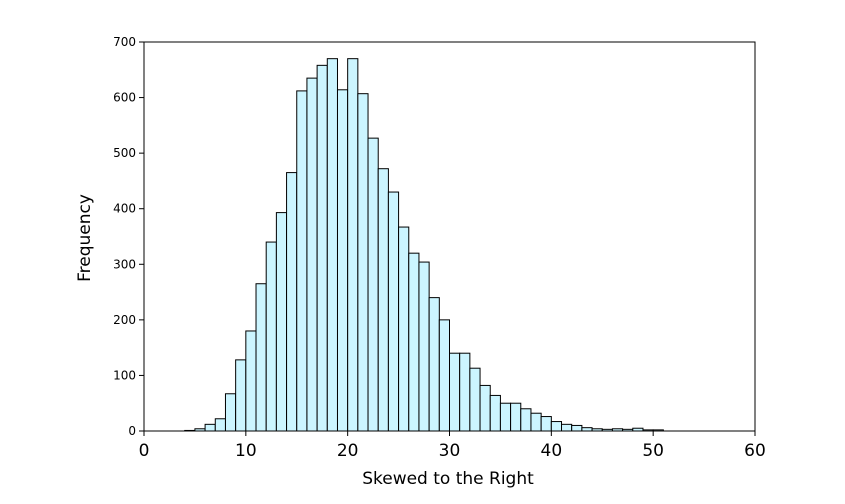  I want to click on y-tick-label: 100, so click(124, 375).